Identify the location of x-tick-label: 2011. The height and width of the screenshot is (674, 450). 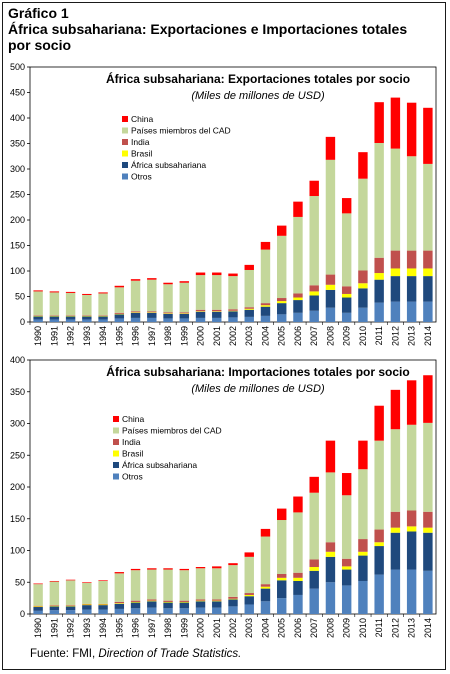
(379, 627).